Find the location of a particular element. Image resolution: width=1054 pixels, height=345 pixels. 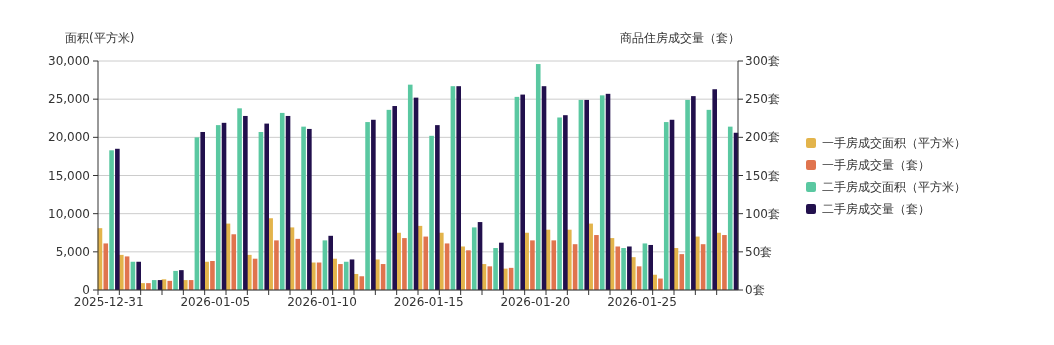

y2-tick-label: 150套 is located at coordinates (762, 175).